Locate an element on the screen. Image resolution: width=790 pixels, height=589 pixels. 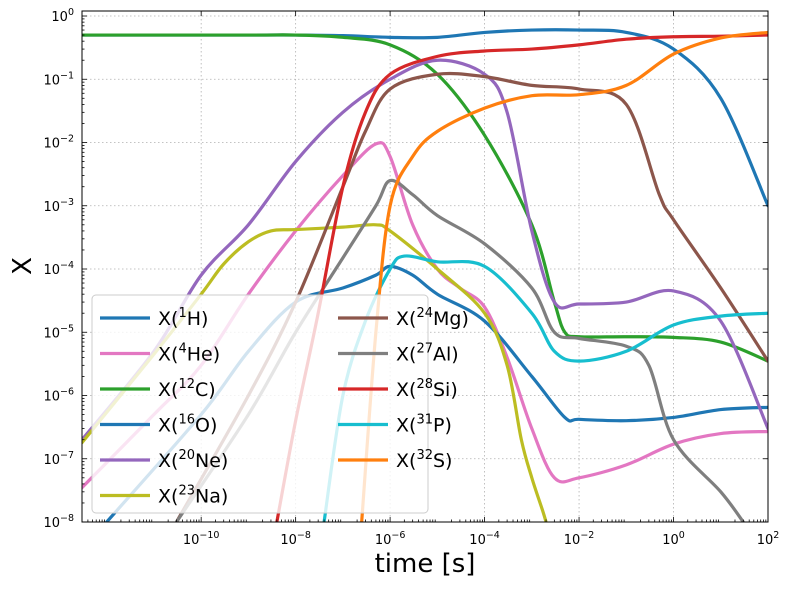
y-tick-label: 10⁻⁶ is located at coordinates (58, 396).